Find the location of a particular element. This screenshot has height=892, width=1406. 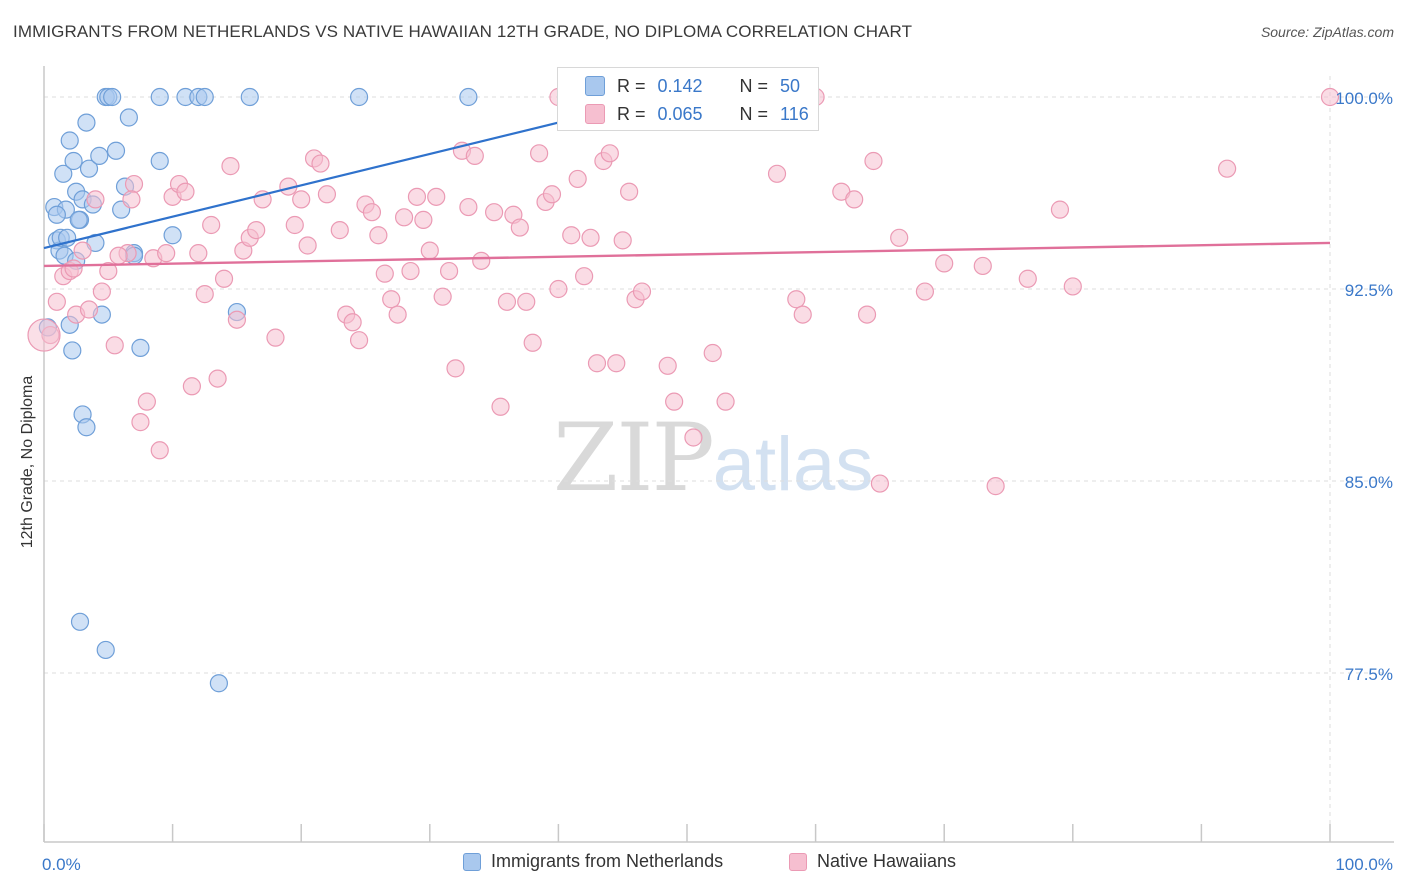

correlation-legend: R = 0.142 N = 50 R = 0.065 N = 116 is located at coordinates (688, 99).